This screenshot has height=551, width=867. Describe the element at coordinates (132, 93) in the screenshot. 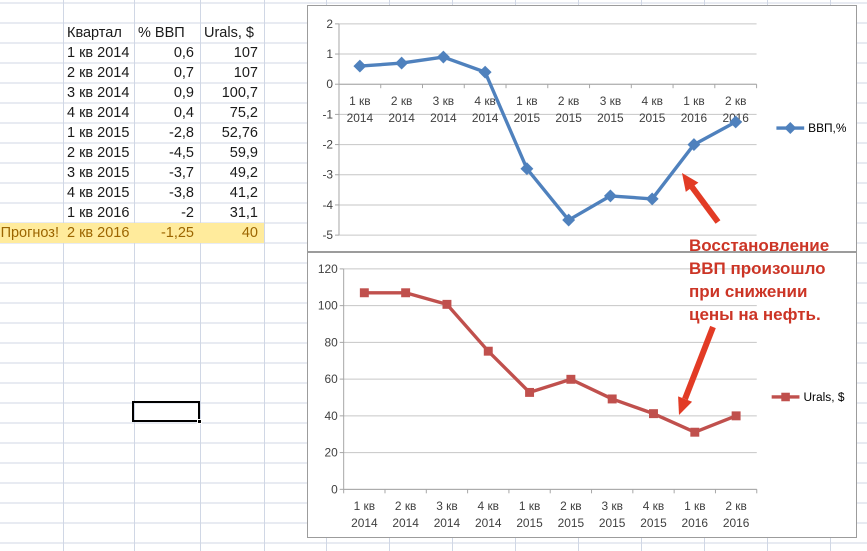

I see `table-row: 3 кв 2014 0,9 100,7` at that location.